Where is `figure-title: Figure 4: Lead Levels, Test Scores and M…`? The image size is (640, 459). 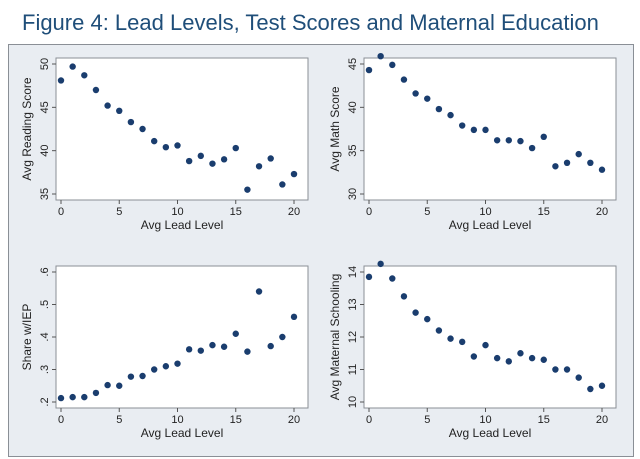
figure-title: Figure 4: Lead Levels, Test Scores and M… is located at coordinates (310, 22).